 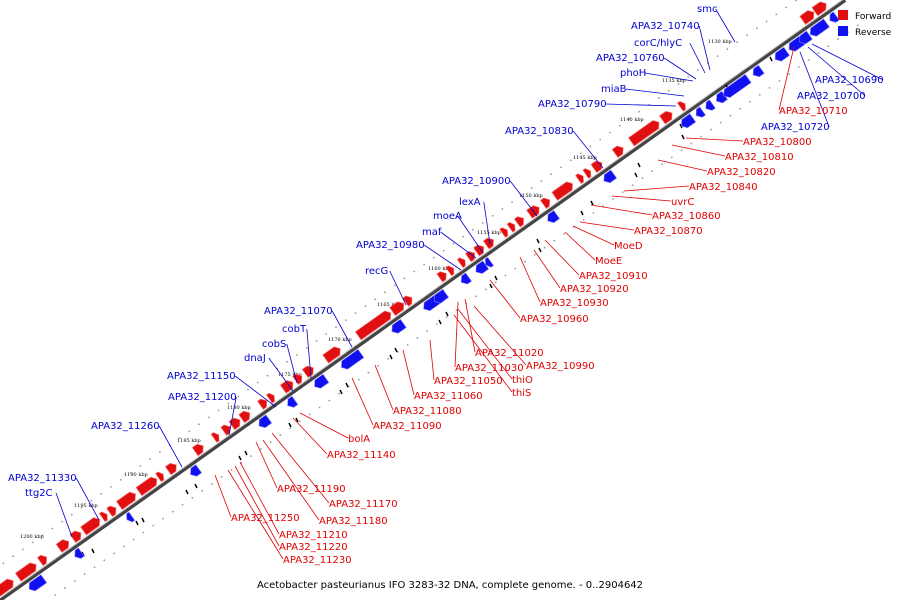 I want to click on reverse-gene-label: APA32_11200, so click(x=202, y=397).